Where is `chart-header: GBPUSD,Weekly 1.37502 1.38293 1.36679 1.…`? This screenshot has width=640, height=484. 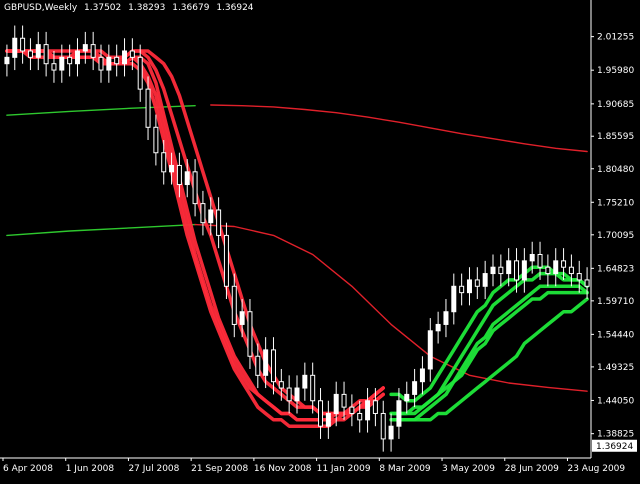 chart-header: GBPUSD,Weekly 1.37502 1.38293 1.36679 1.… is located at coordinates (129, 8).